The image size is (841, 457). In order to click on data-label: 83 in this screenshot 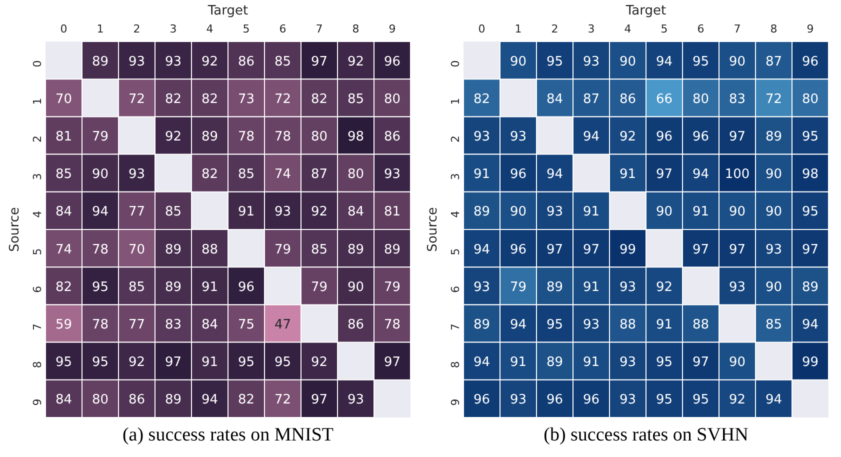, I will do `click(737, 99)`.